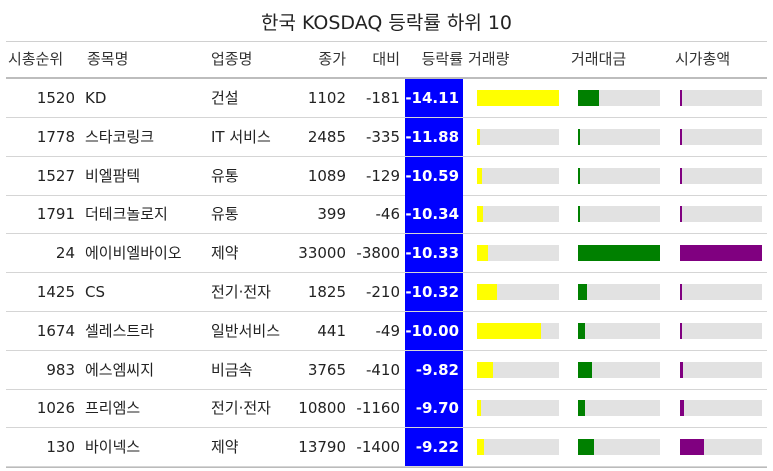 This screenshot has height=471, width=773. I want to click on header-value: 거래대금, so click(599, 59).